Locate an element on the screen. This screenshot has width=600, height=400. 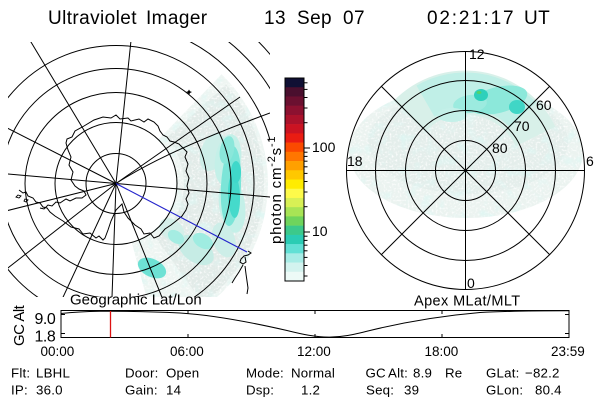
svg-text: Alt: is located at coordinates (398, 373).